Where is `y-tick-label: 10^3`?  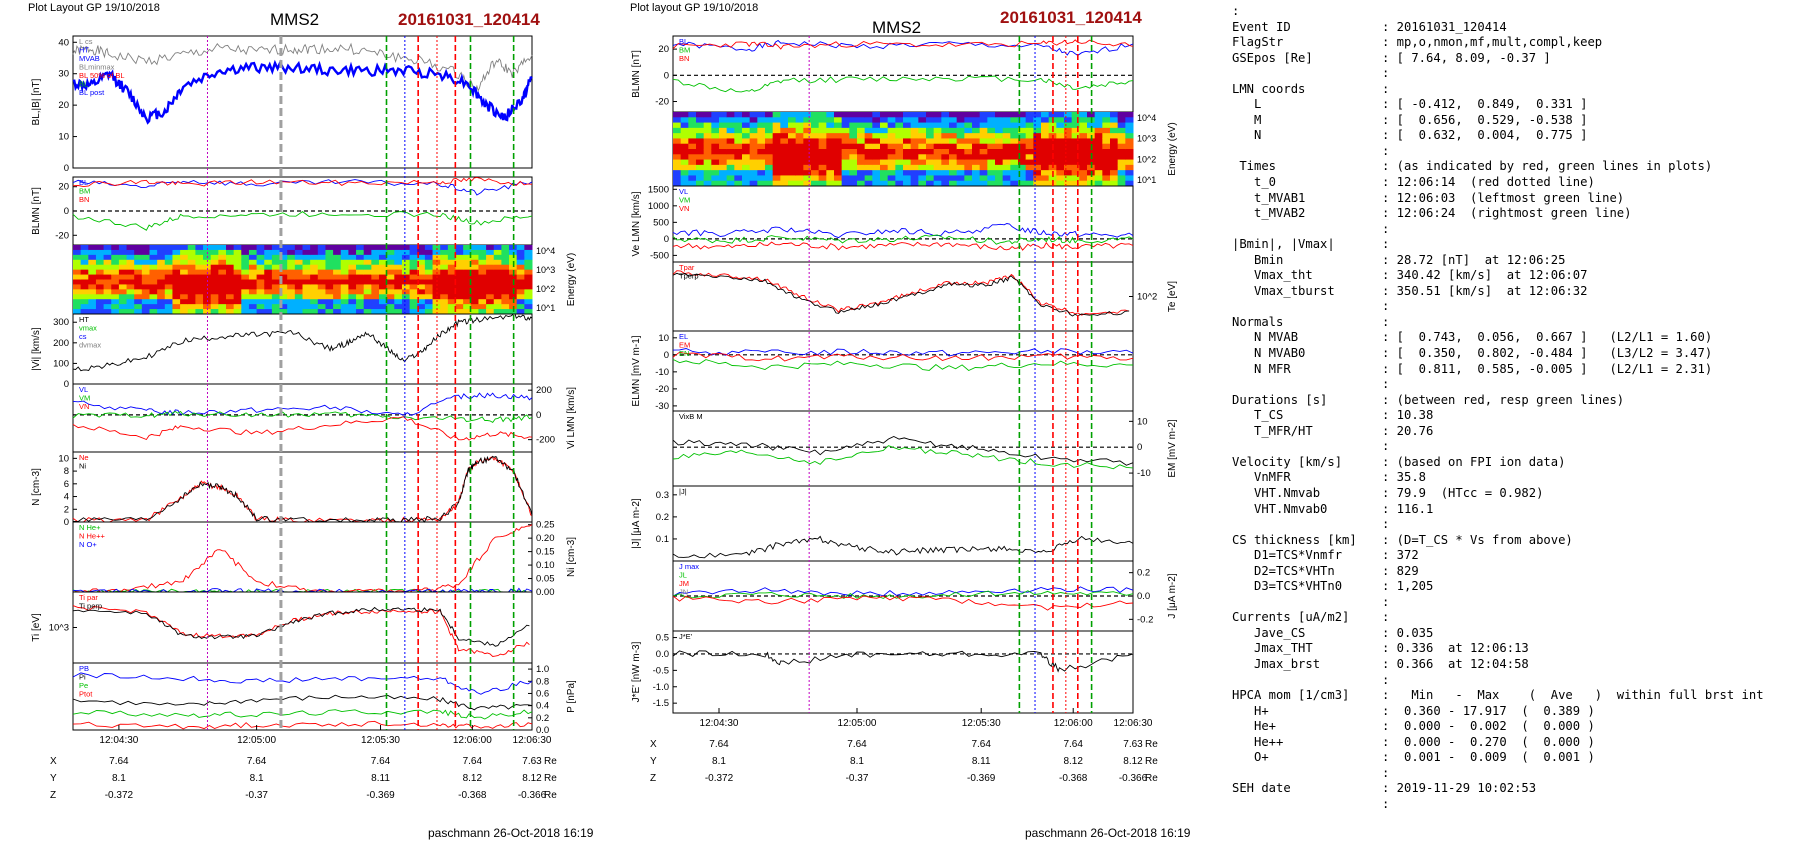
y-tick-label: 10^3 is located at coordinates (545, 270).